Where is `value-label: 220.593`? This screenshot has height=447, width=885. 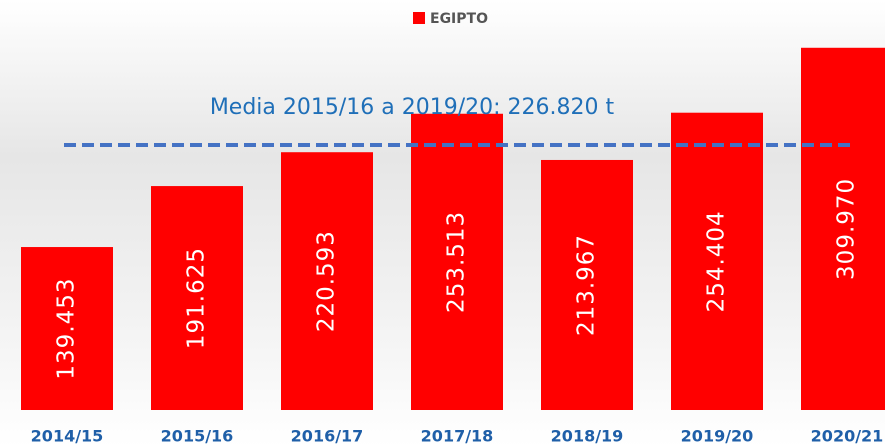 value-label: 220.593 is located at coordinates (327, 281).